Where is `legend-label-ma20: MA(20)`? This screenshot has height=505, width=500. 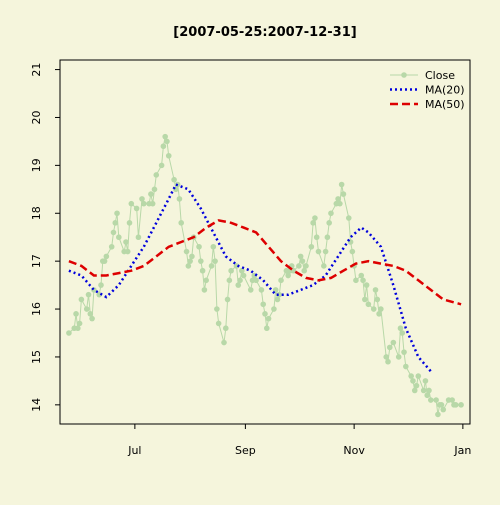
legend-label-ma20: MA(20) is located at coordinates (445, 90).